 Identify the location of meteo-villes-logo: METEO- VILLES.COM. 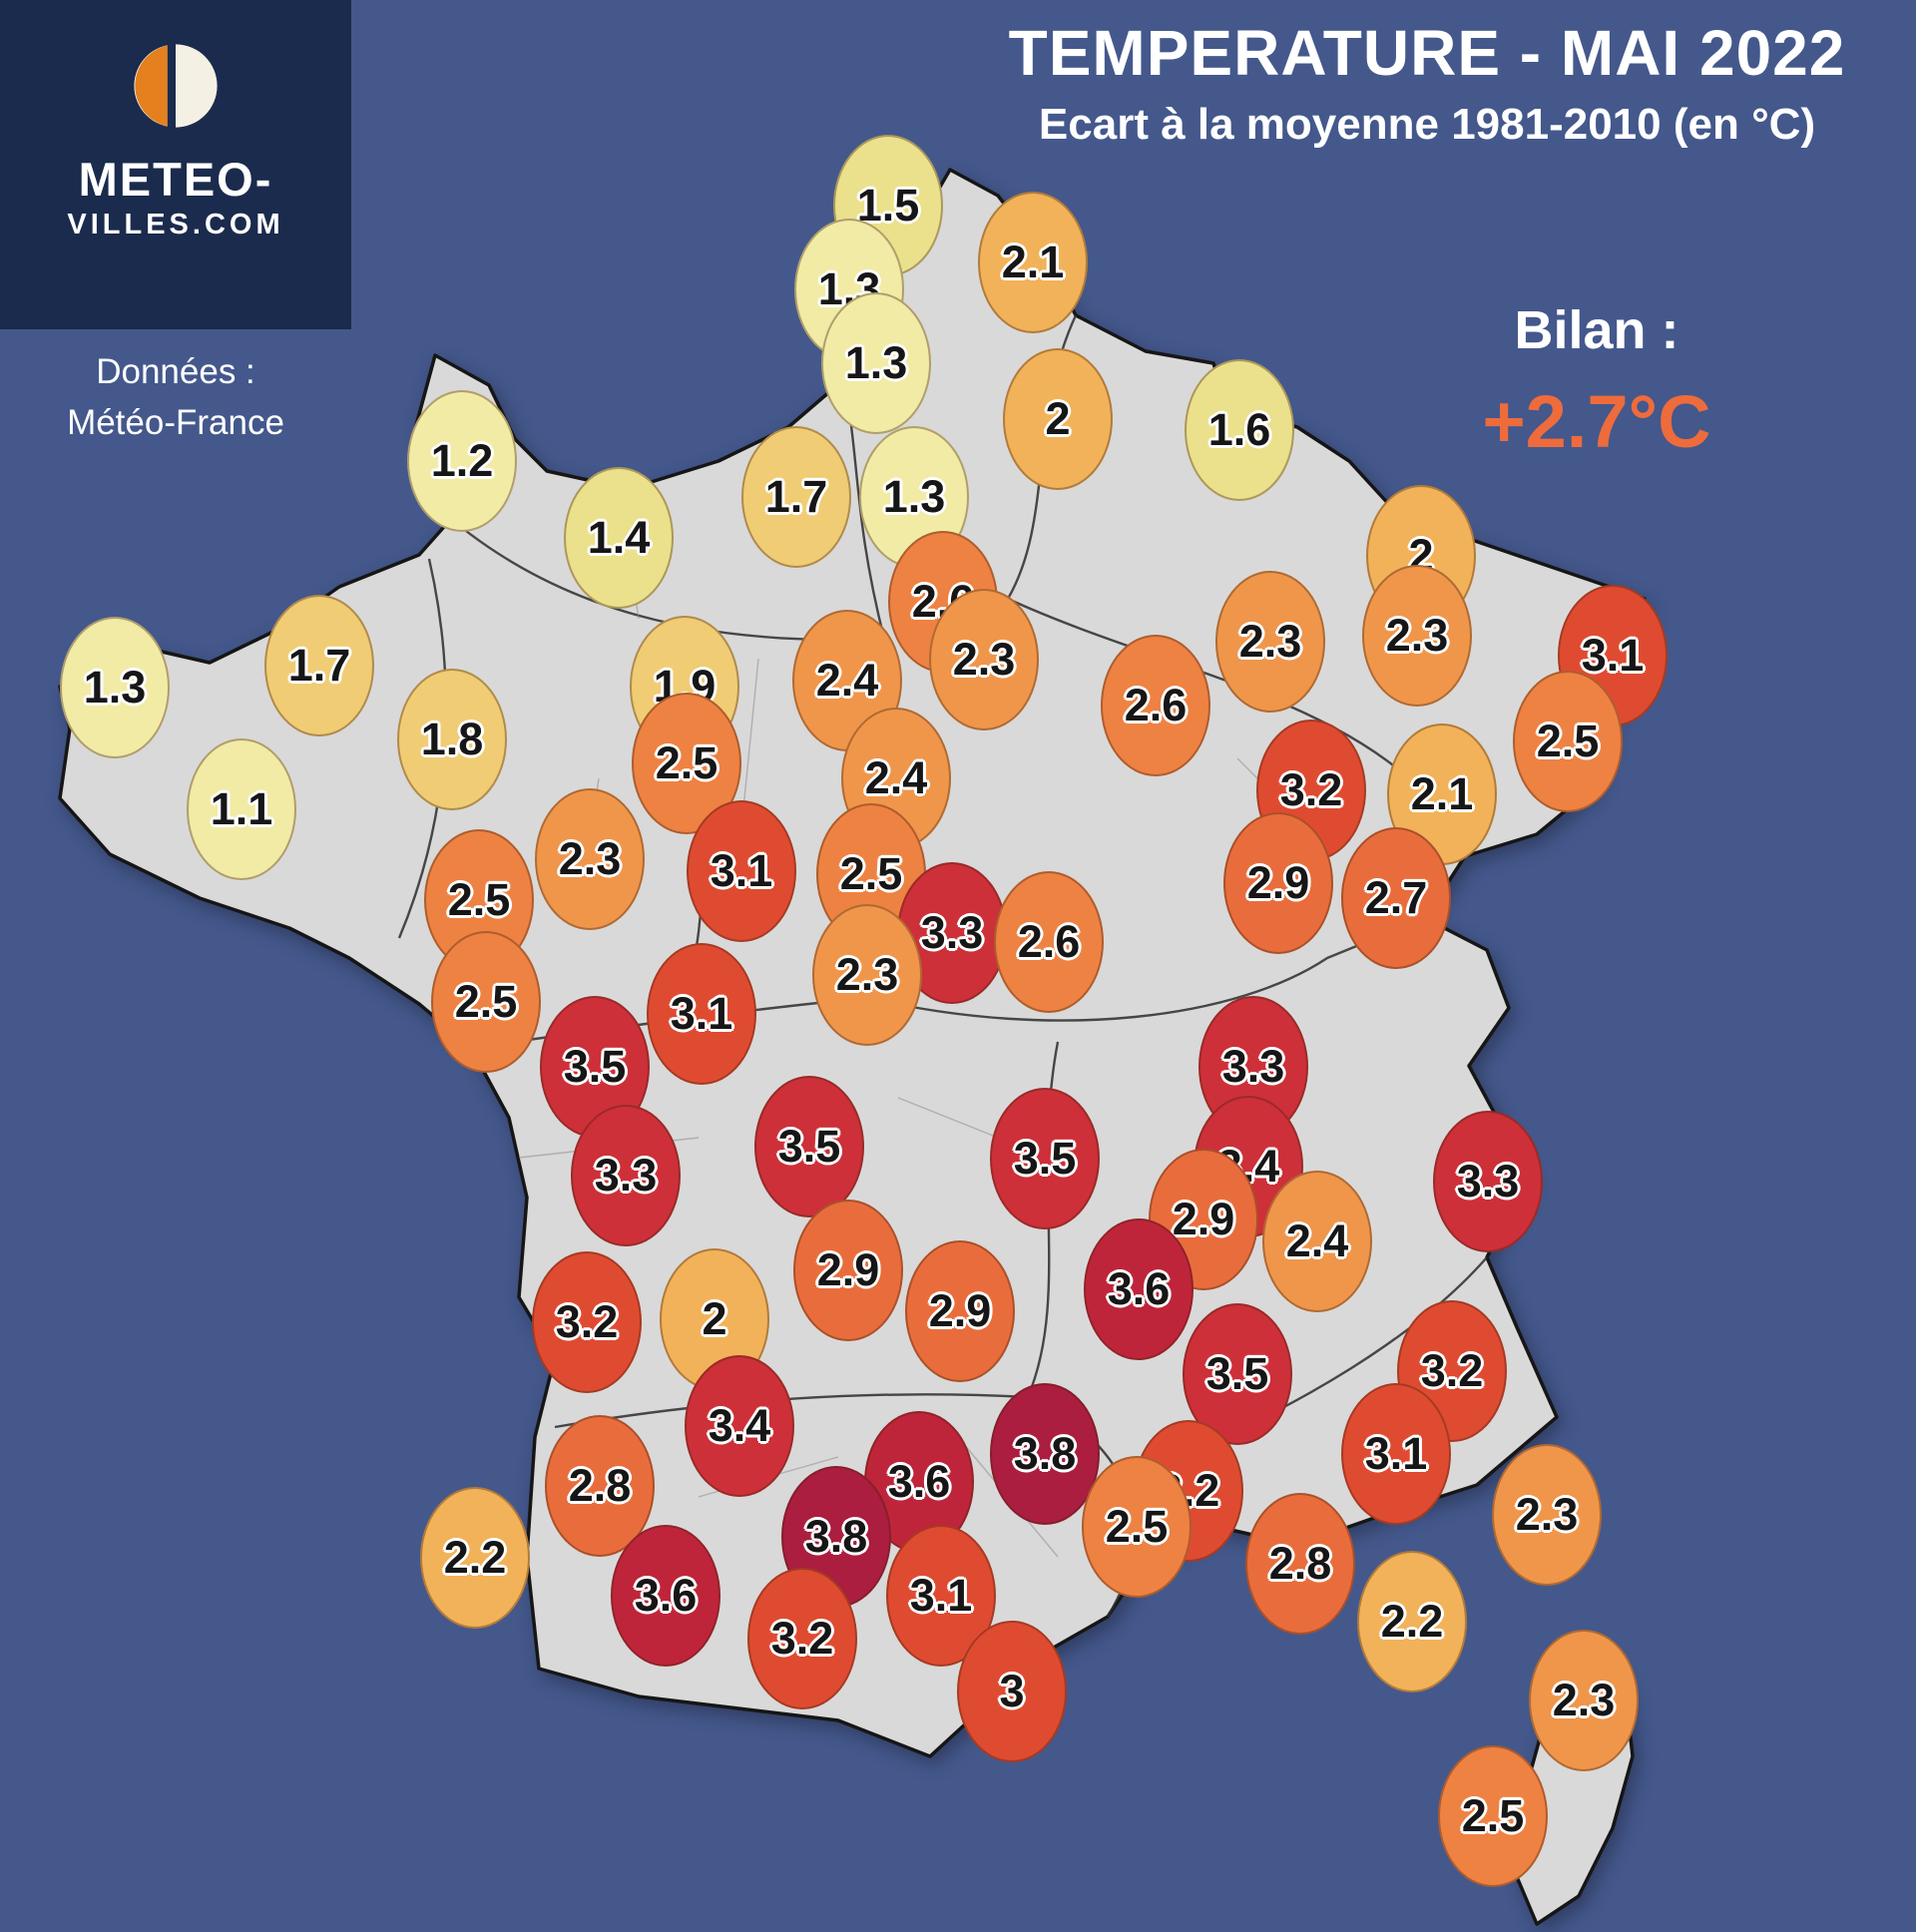
(175, 164).